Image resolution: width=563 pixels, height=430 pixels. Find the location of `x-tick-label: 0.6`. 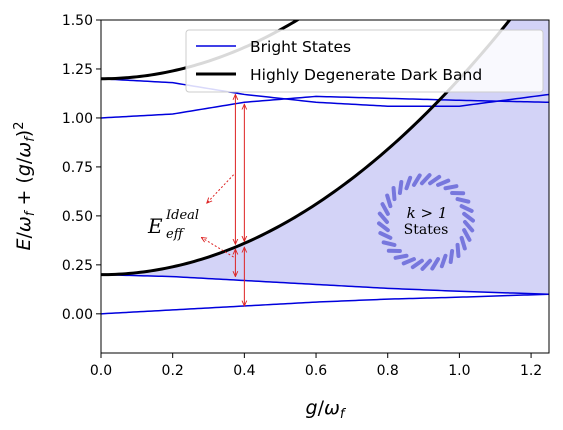

x-tick-label: 0.6 is located at coordinates (316, 371).